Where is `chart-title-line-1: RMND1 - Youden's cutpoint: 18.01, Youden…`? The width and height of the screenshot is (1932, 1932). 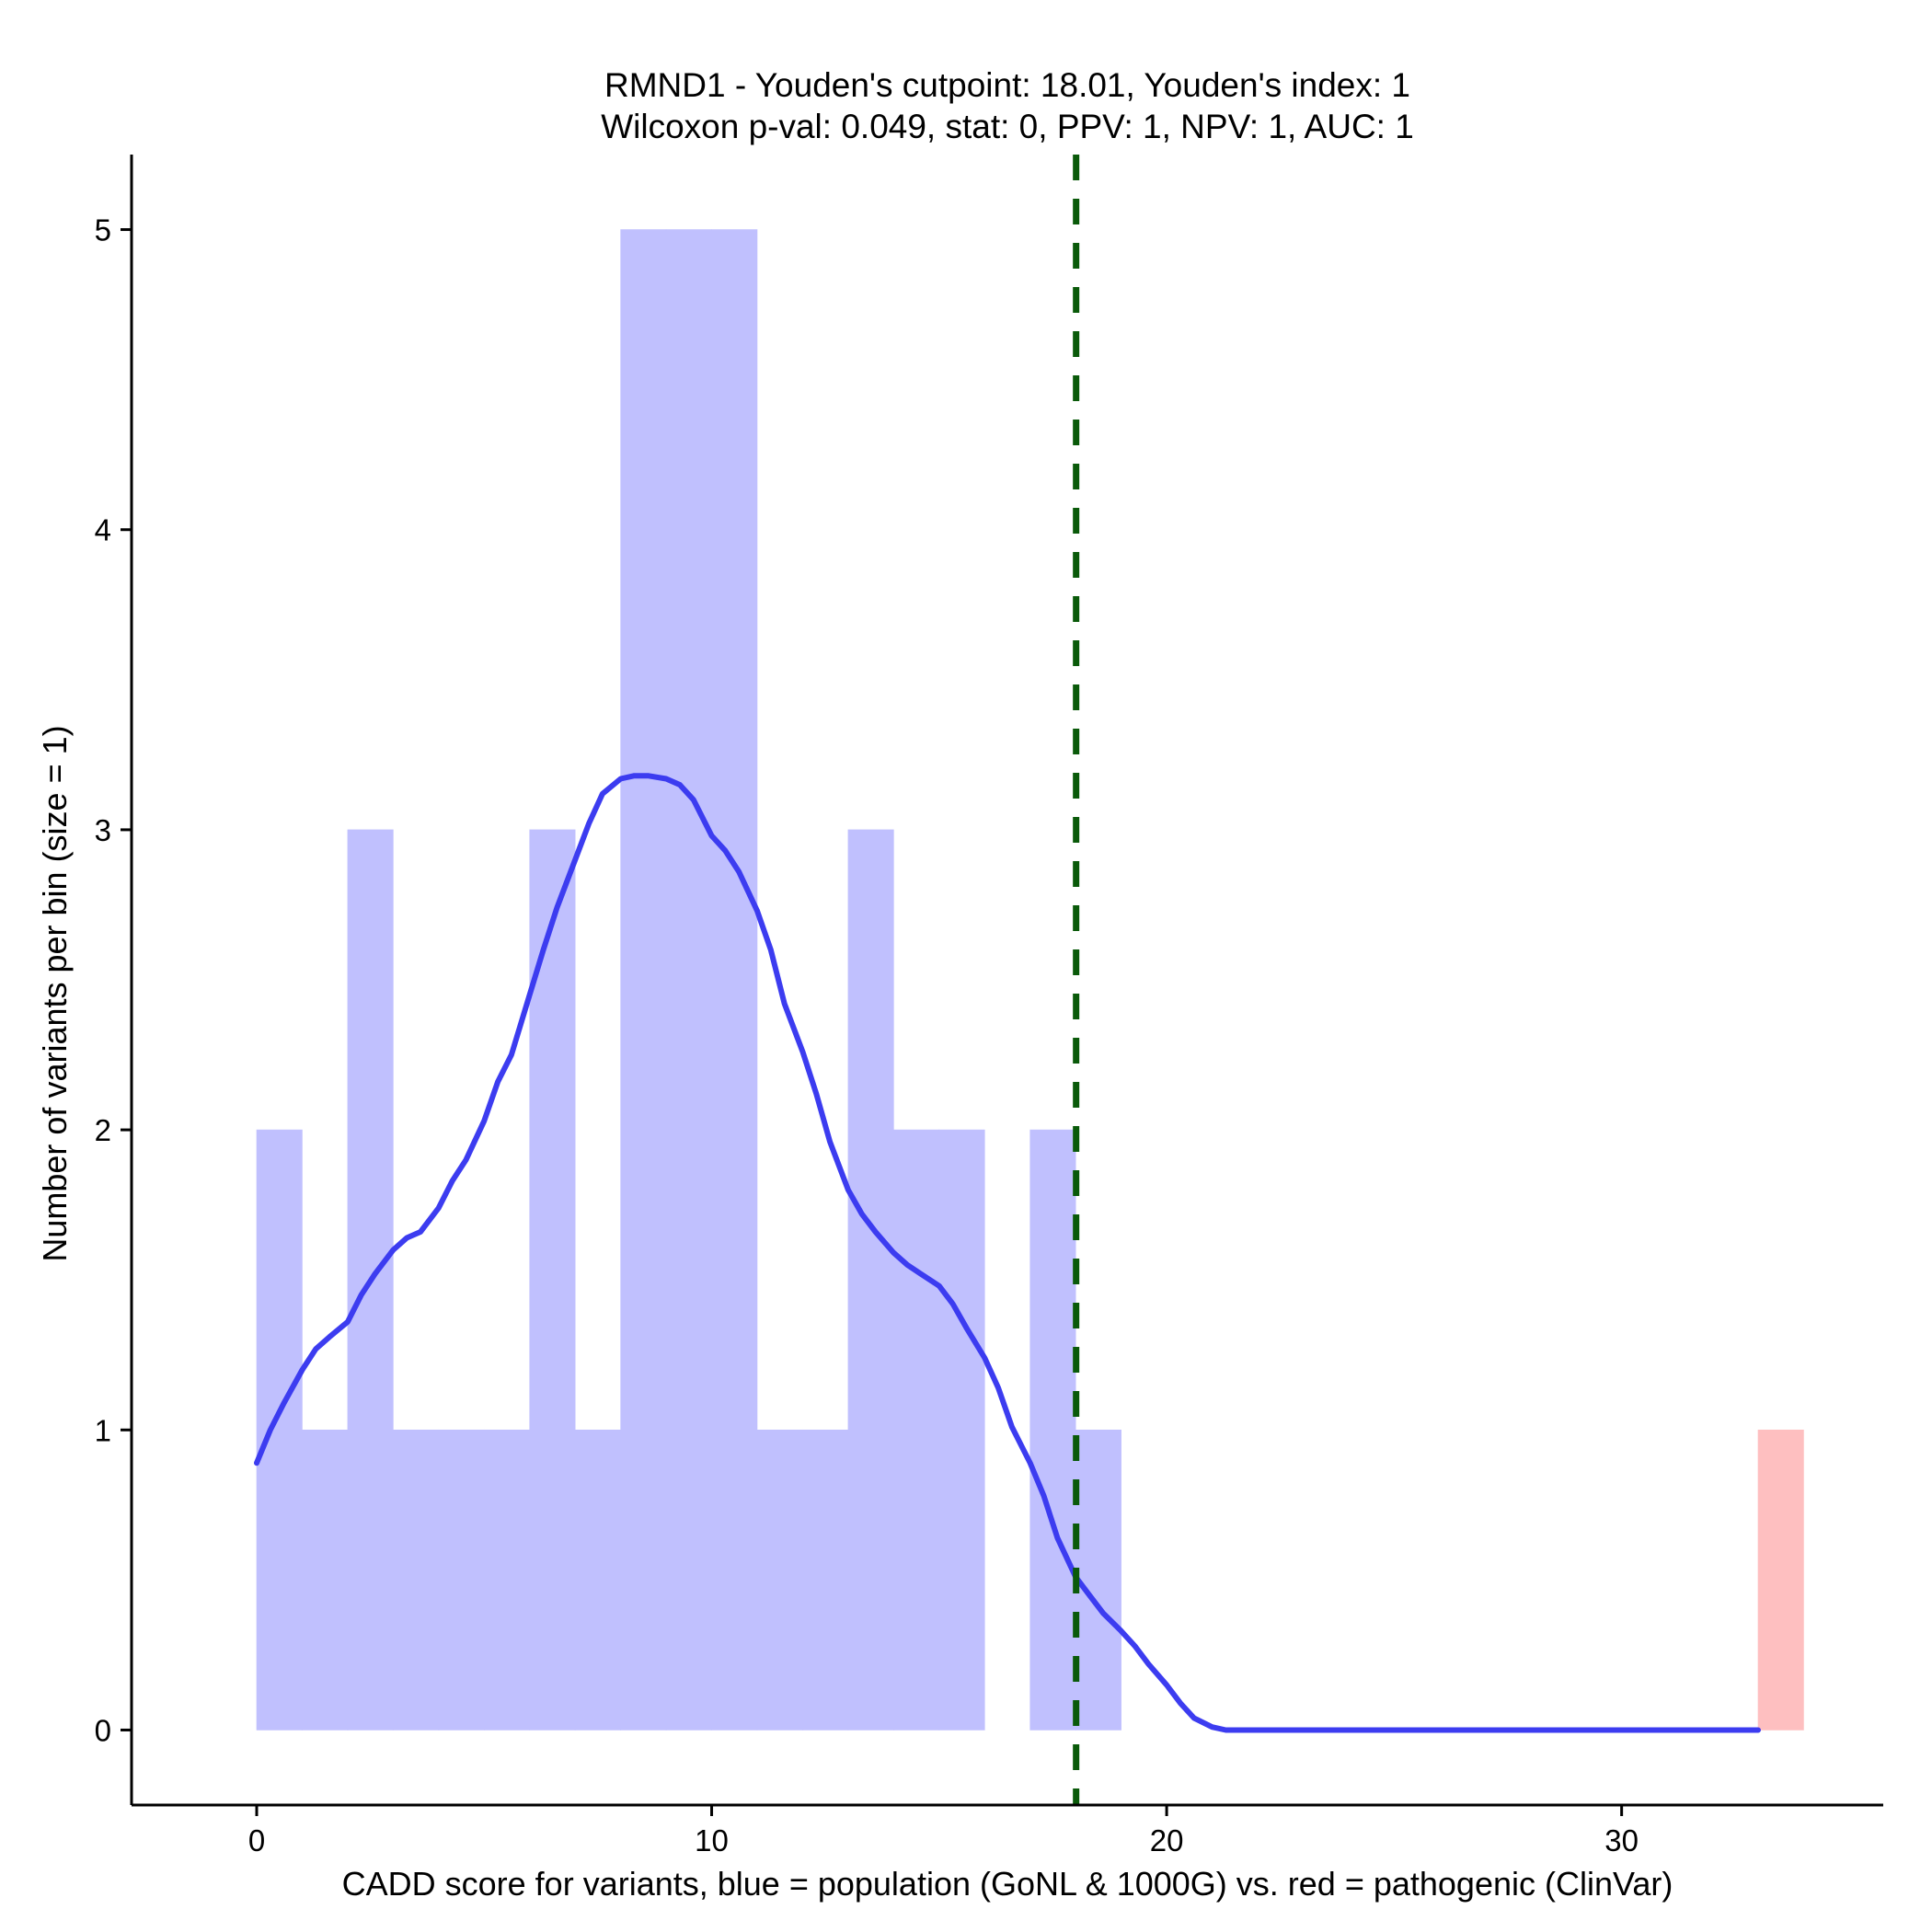
chart-title-line-1: RMND1 - Youden's cutpoint: 18.01, Youden… is located at coordinates (1007, 85).